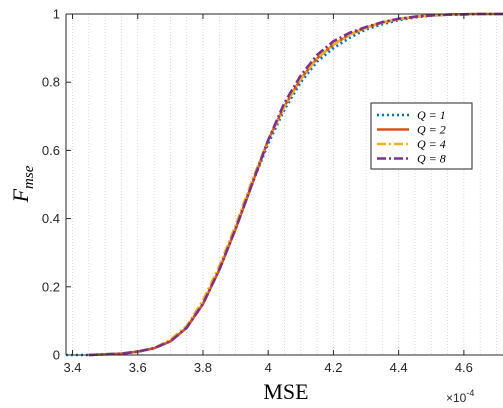 Image resolution: width=503 pixels, height=408 pixels. What do you see at coordinates (268, 367) in the screenshot?
I see `x-tick-label: 4` at bounding box center [268, 367].